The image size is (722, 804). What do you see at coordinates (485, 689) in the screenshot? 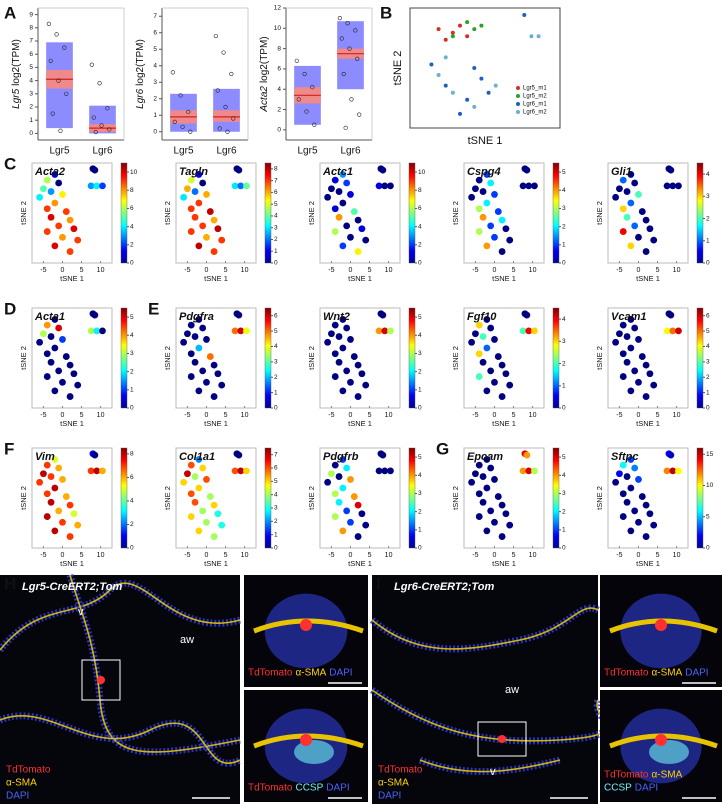
I see `micrograph` at bounding box center [485, 689].